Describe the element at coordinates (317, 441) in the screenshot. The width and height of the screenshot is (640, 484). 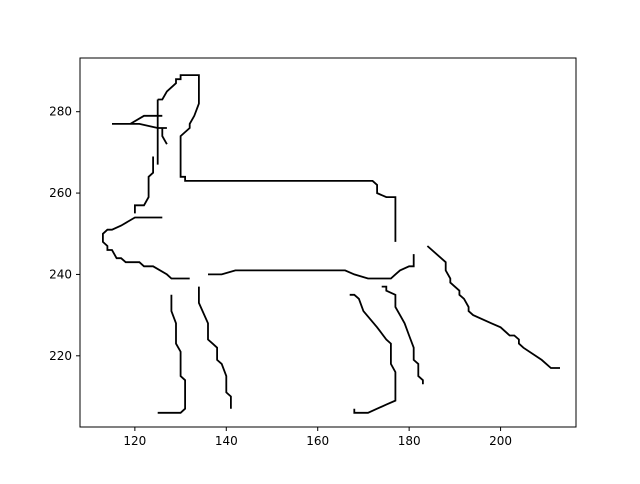
I see `x-tick-label: 160` at that location.